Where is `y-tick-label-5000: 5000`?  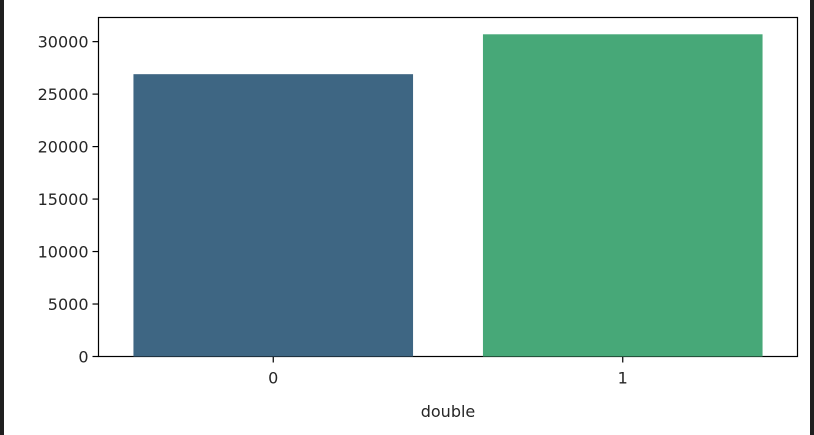
y-tick-label-5000: 5000 is located at coordinates (68, 304).